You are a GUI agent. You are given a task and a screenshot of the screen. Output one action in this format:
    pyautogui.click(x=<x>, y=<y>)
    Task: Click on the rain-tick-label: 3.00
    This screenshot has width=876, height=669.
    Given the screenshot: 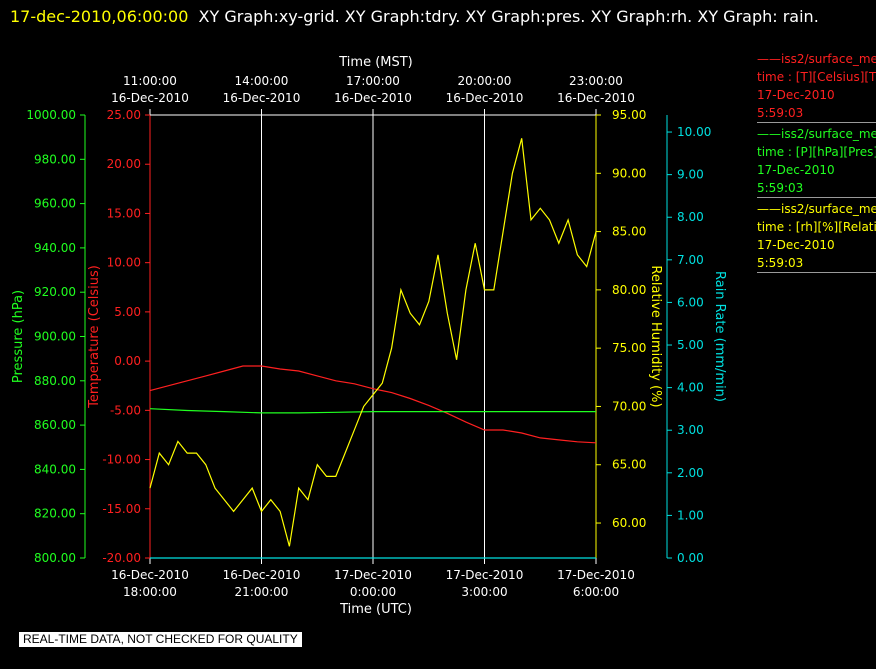 What is the action you would take?
    pyautogui.click(x=690, y=430)
    